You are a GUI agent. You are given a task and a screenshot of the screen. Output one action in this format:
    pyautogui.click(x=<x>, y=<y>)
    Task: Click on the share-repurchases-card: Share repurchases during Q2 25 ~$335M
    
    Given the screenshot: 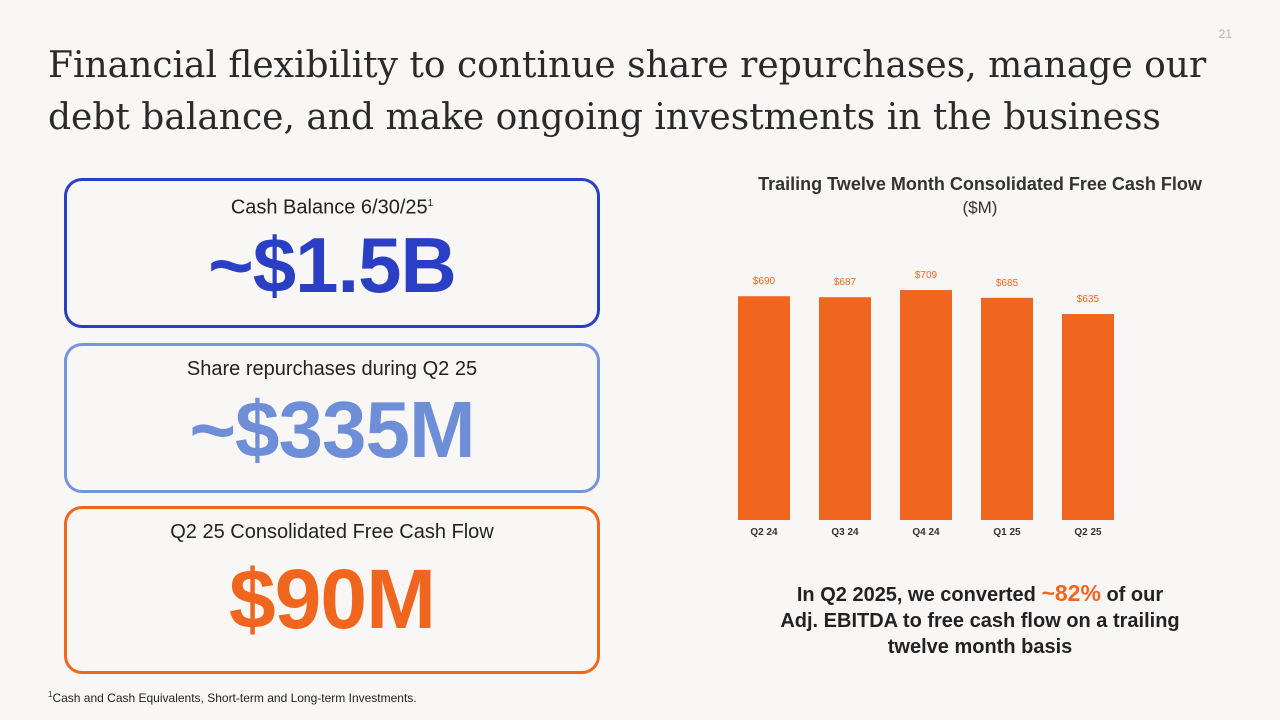 What is the action you would take?
    pyautogui.click(x=332, y=418)
    